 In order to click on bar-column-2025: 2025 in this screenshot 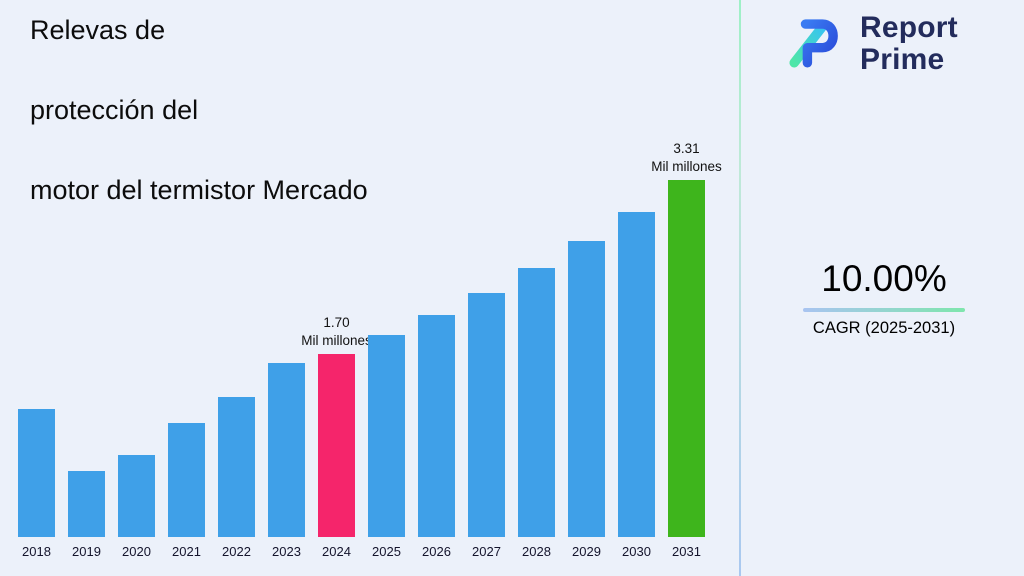, I will do `click(386, 369)`.